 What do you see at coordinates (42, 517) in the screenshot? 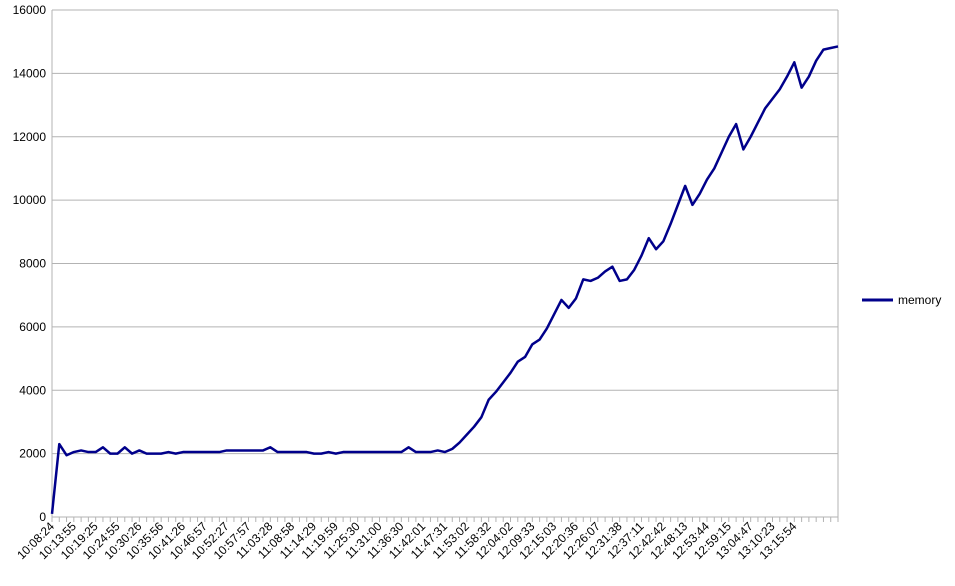
I see `y-tick-label: 0` at bounding box center [42, 517].